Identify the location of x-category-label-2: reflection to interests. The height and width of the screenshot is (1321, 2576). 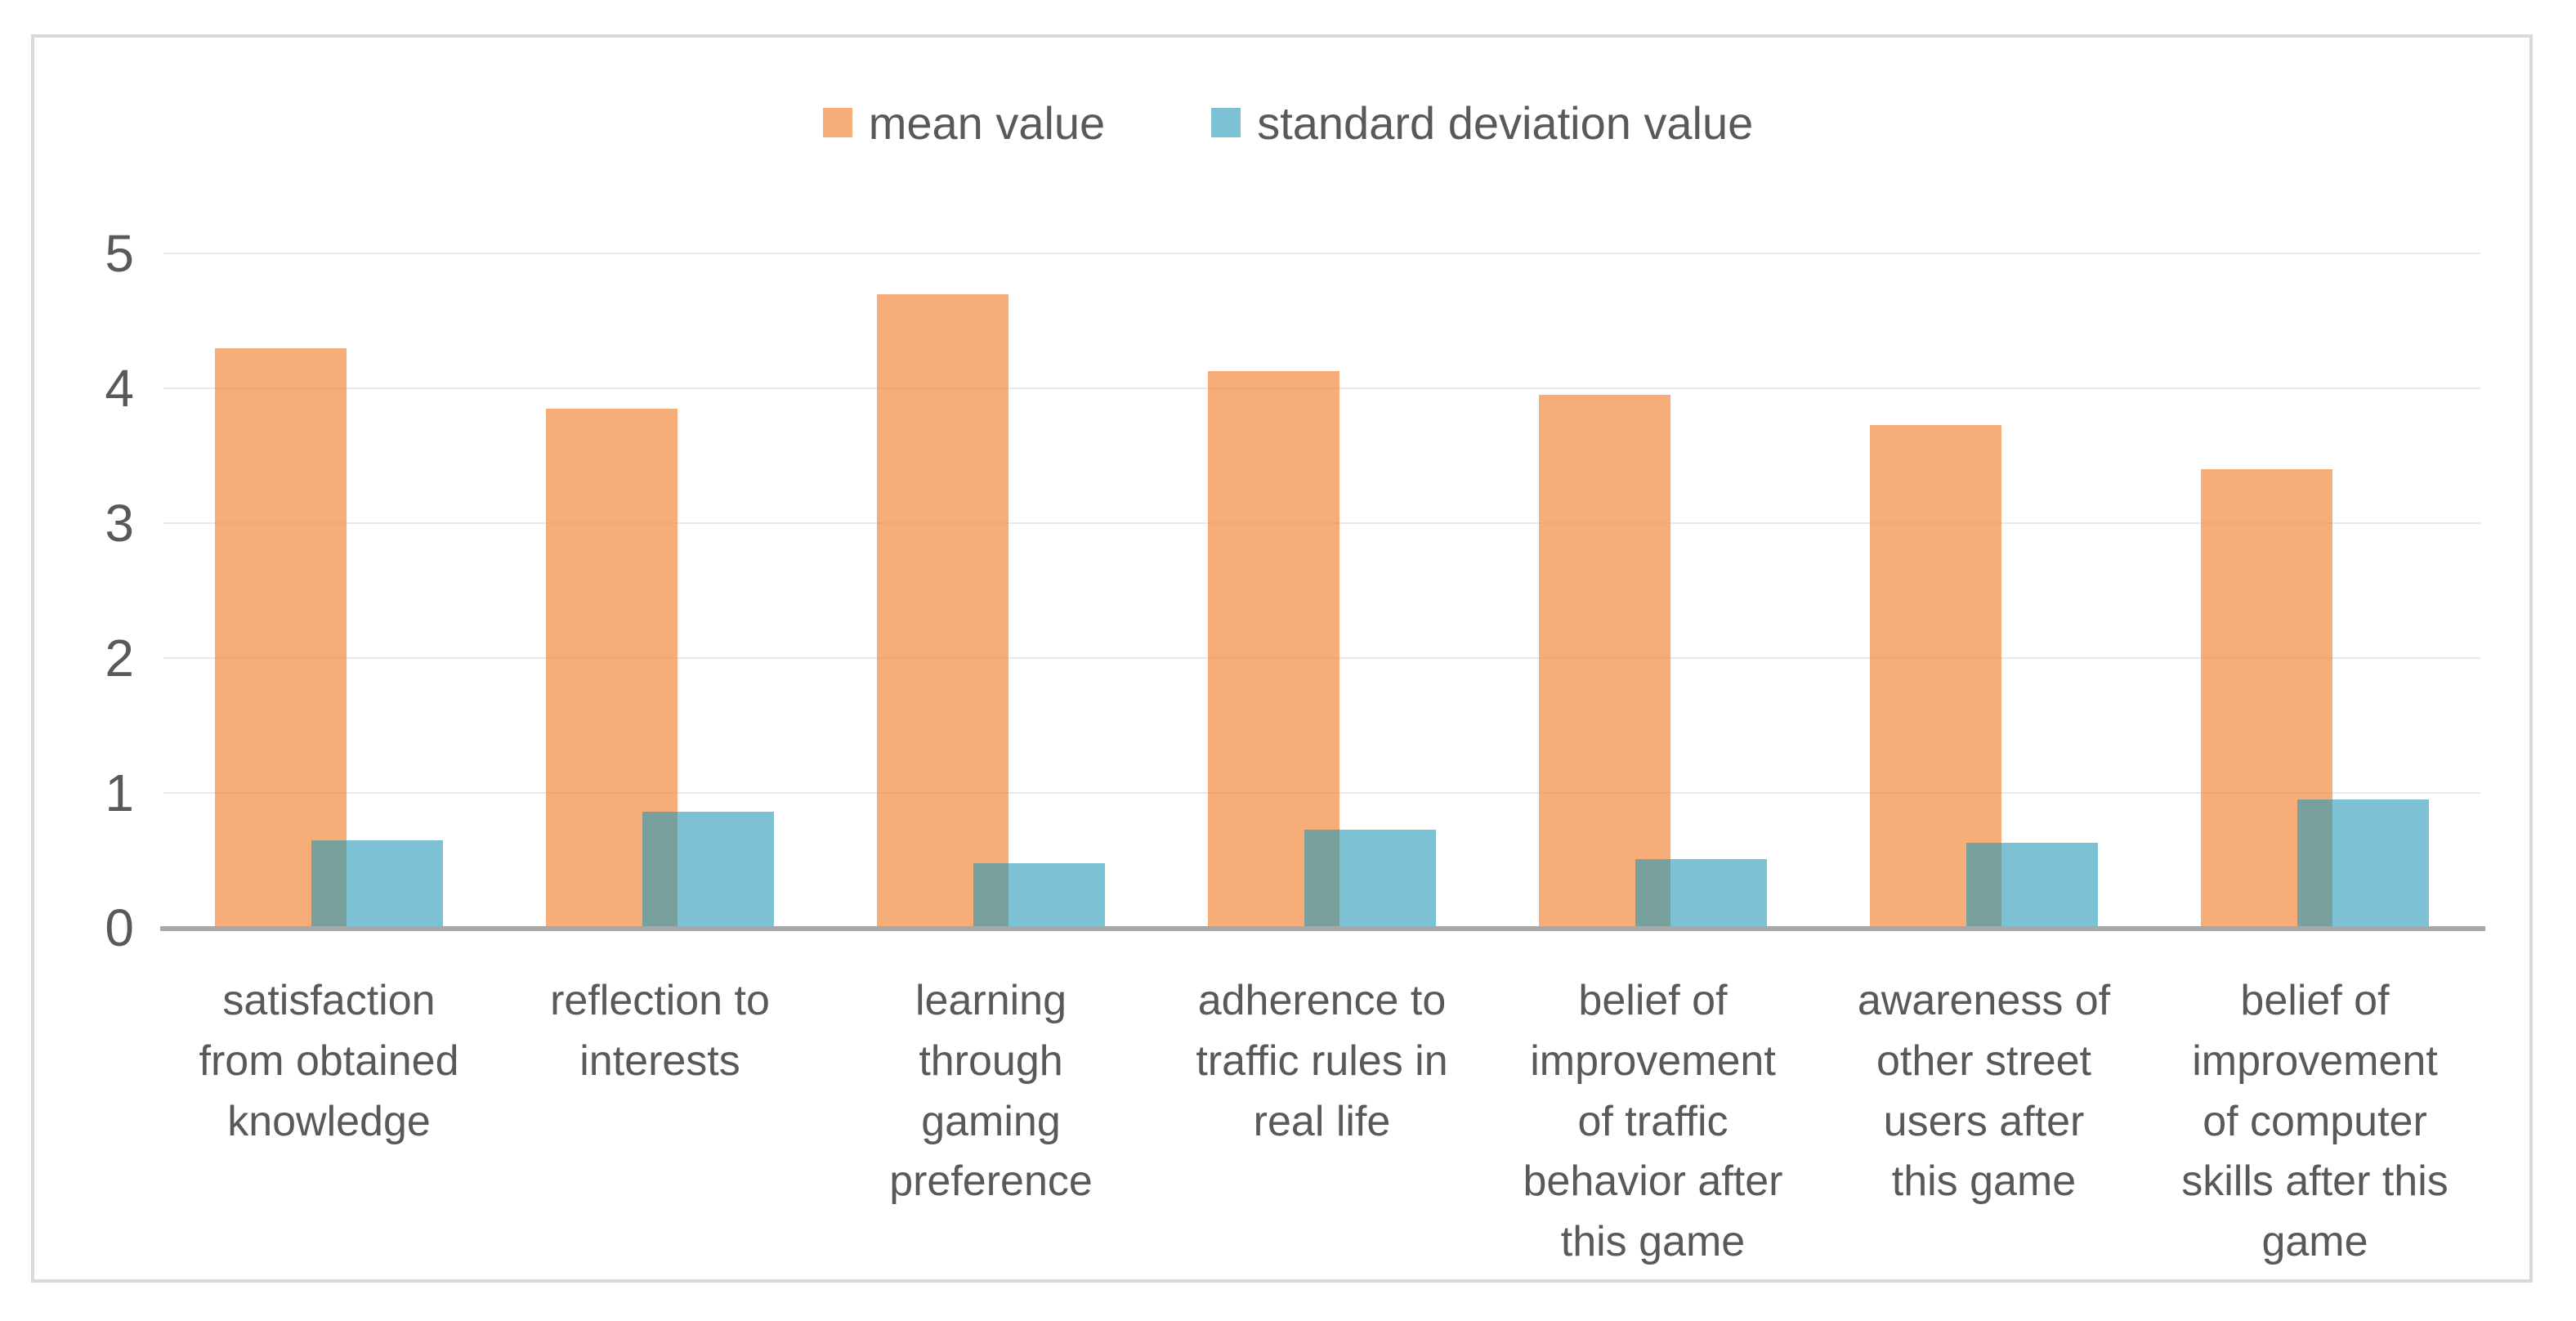
(660, 1031).